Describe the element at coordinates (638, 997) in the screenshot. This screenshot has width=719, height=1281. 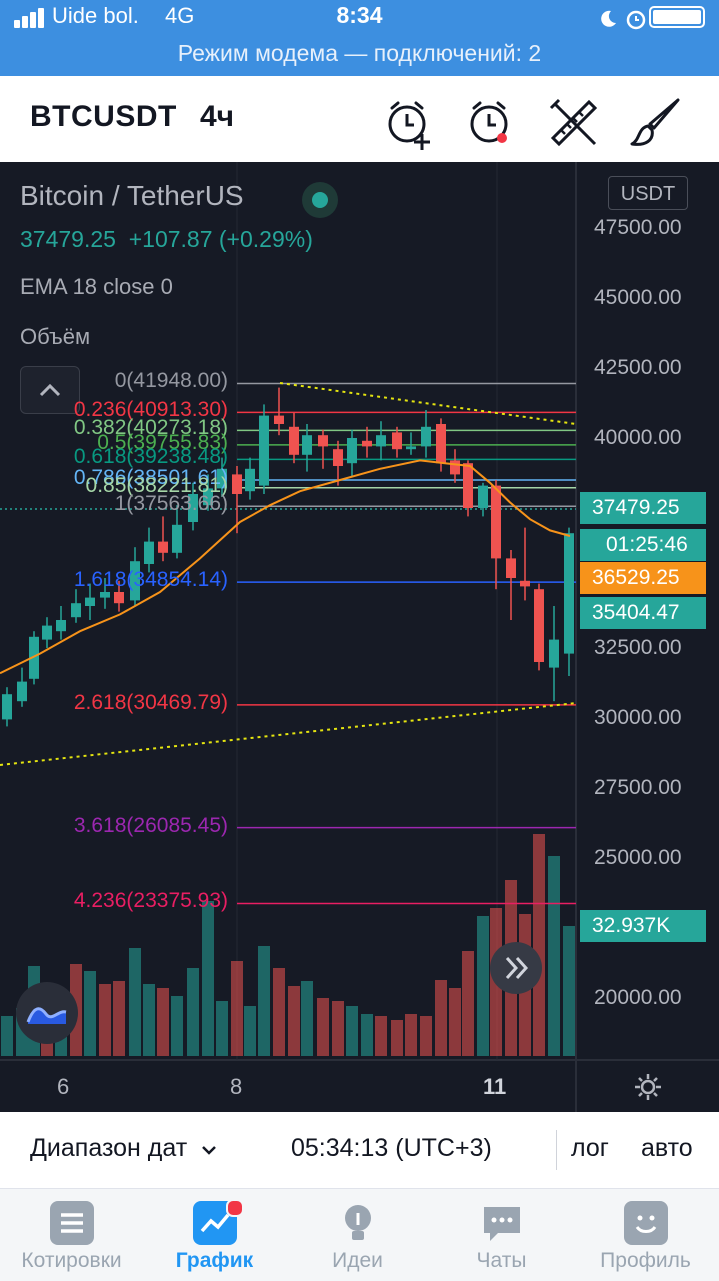
I see `price-label: 20000.00` at that location.